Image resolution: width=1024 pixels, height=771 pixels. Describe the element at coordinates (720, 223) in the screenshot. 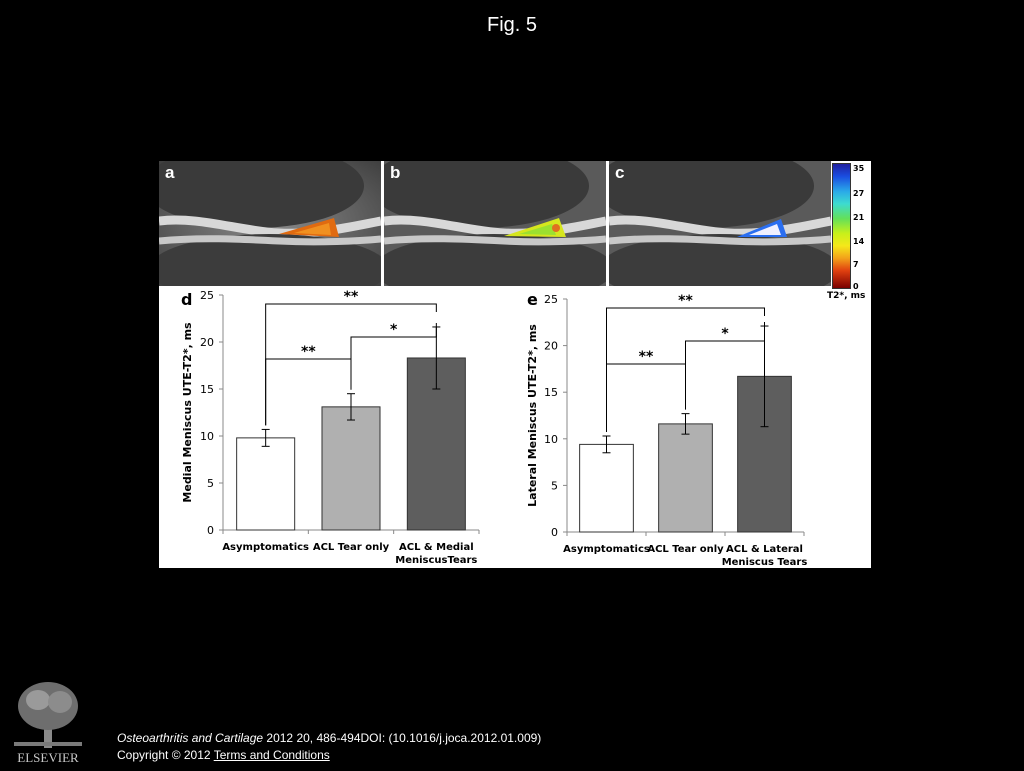

I see `mri-image-c: c` at that location.